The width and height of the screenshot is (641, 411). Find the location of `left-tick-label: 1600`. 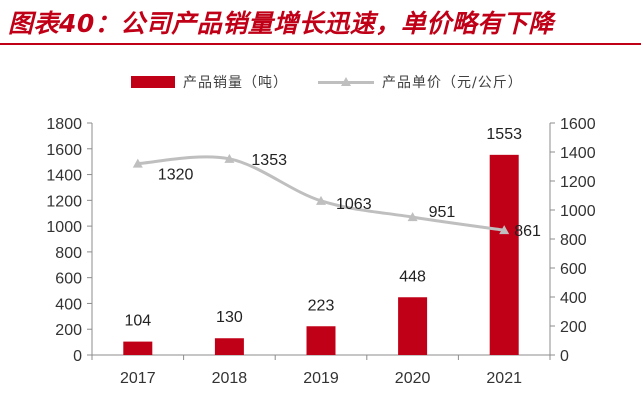

left-tick-label: 1600 is located at coordinates (64, 150).